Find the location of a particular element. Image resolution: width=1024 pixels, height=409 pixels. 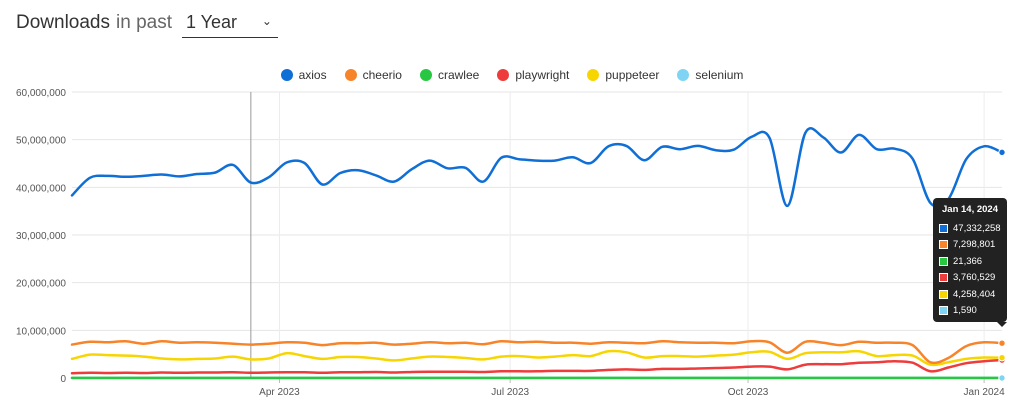

legend-item-playwright: playwright is located at coordinates (533, 75).